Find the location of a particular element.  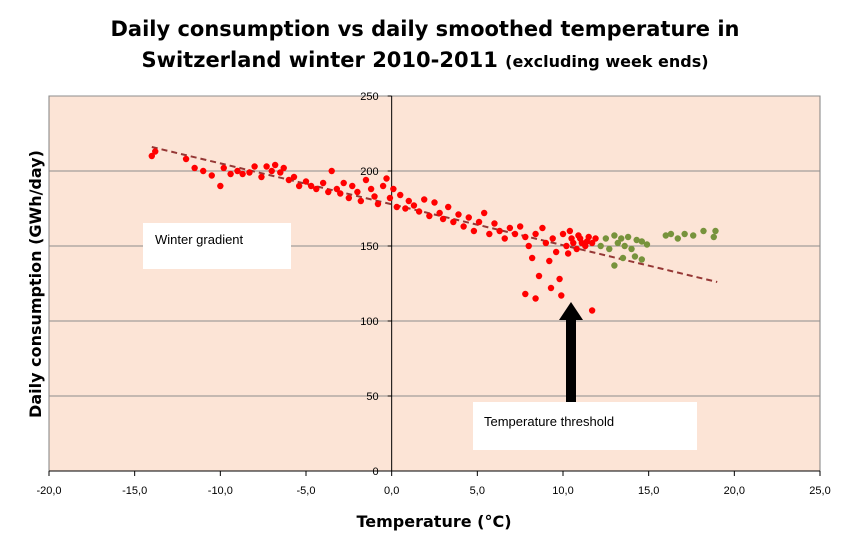

temperature-threshold-box-bg is located at coordinates (585, 426).